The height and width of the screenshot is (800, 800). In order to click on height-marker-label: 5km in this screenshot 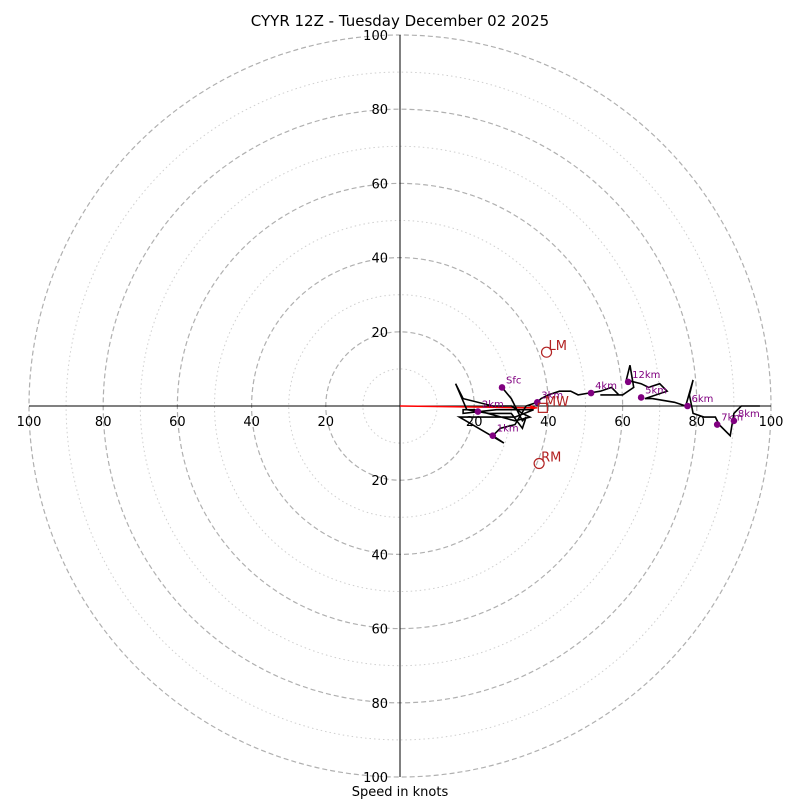, I will do `click(656, 390)`.